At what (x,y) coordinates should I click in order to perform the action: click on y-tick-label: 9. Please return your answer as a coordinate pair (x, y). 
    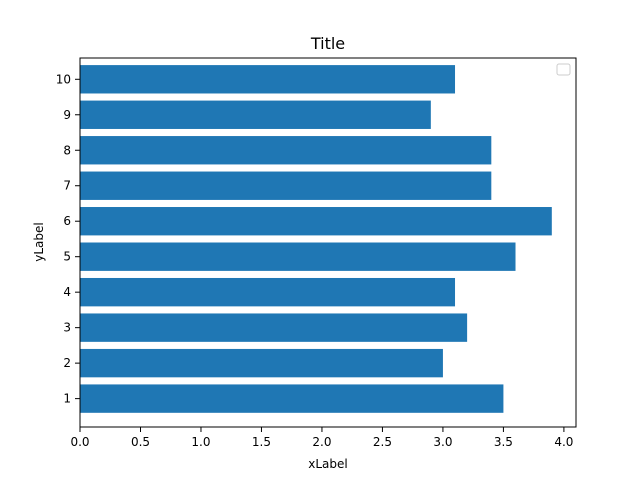
    Looking at the image, I should click on (67, 115).